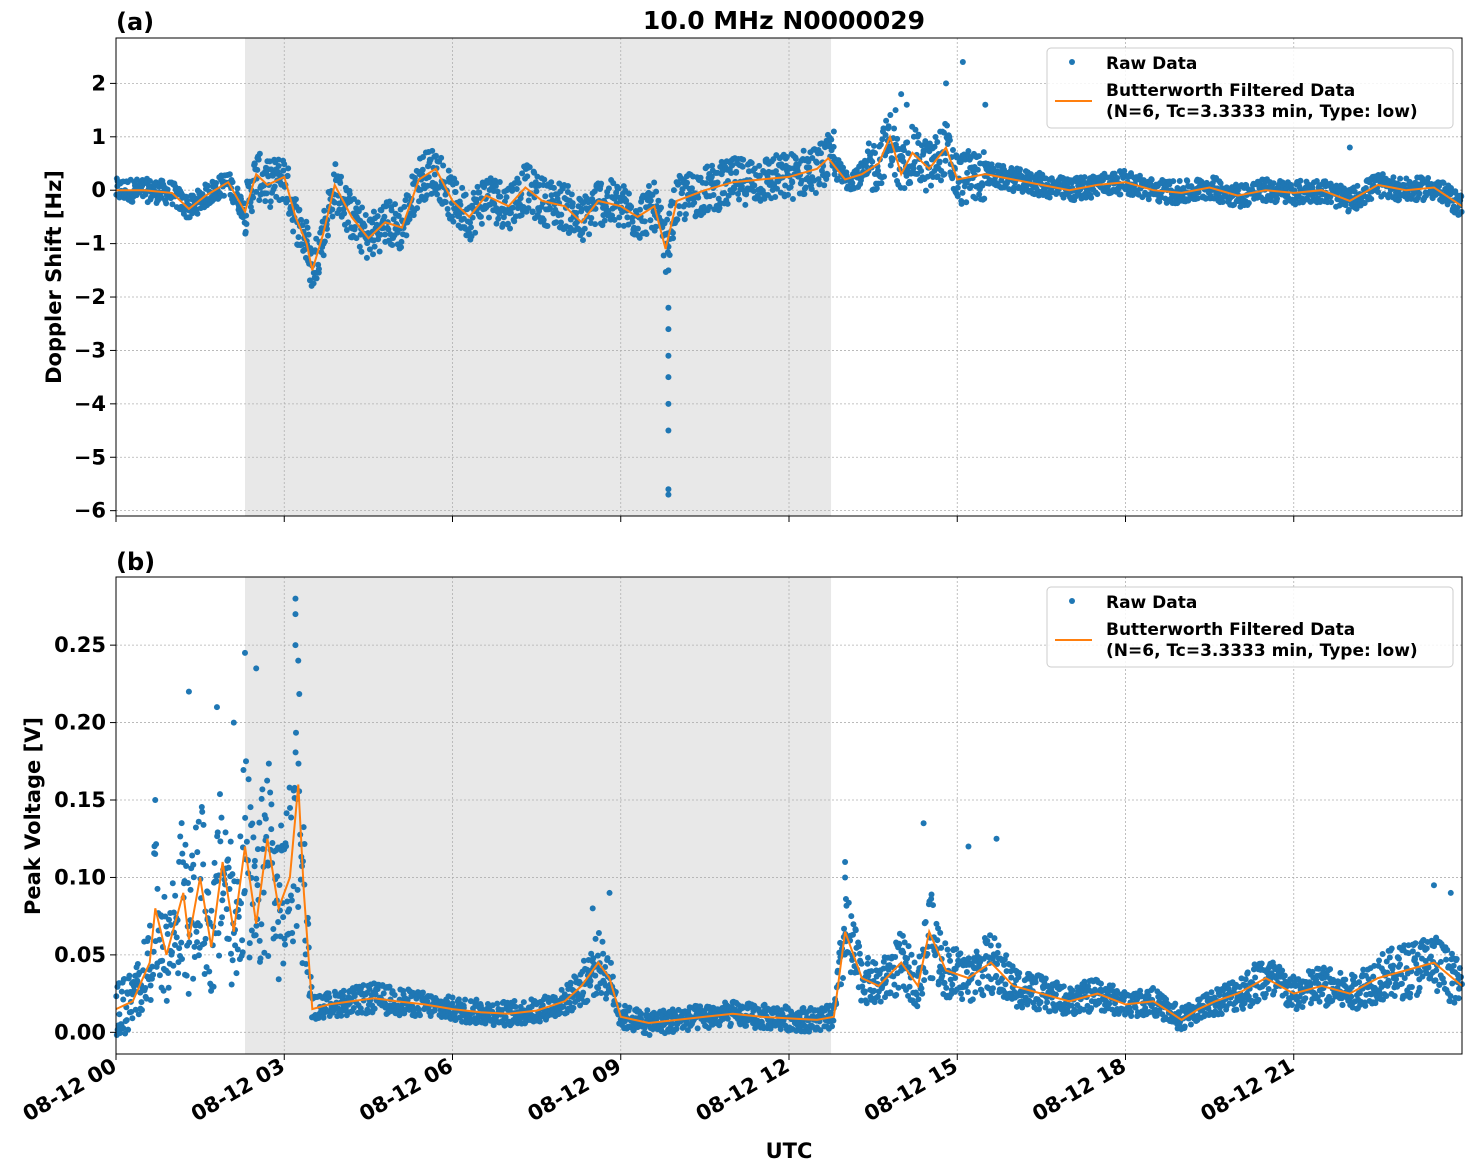 The image size is (1471, 1172). What do you see at coordinates (54, 277) in the screenshot?
I see `panel-a-ylabel: Doppler Shift [Hz]` at bounding box center [54, 277].